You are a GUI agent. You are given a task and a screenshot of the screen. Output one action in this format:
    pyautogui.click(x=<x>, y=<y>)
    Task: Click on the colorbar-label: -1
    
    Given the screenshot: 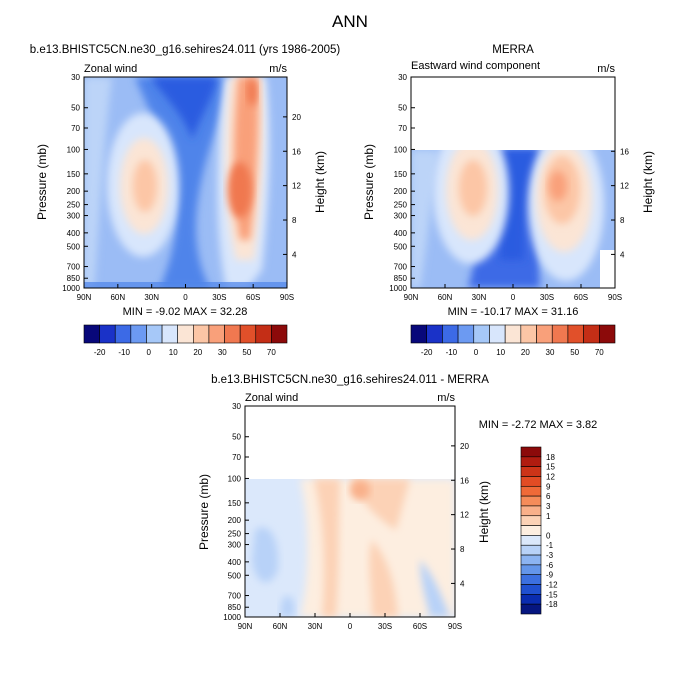 What is the action you would take?
    pyautogui.click(x=550, y=545)
    